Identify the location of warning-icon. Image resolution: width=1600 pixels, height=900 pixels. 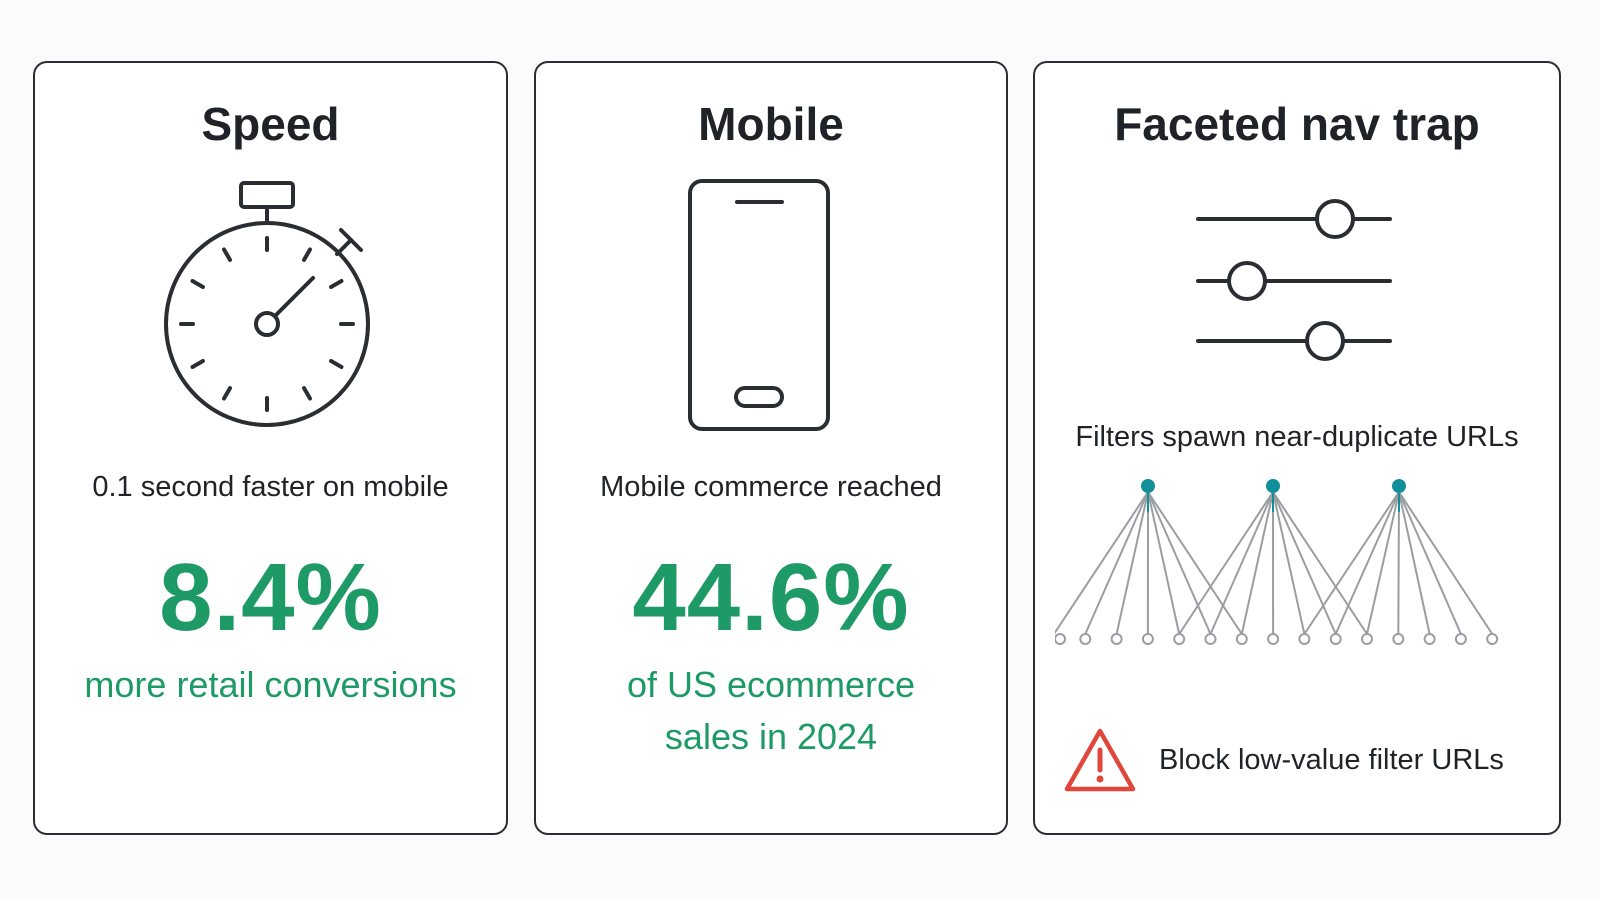
(1100, 760).